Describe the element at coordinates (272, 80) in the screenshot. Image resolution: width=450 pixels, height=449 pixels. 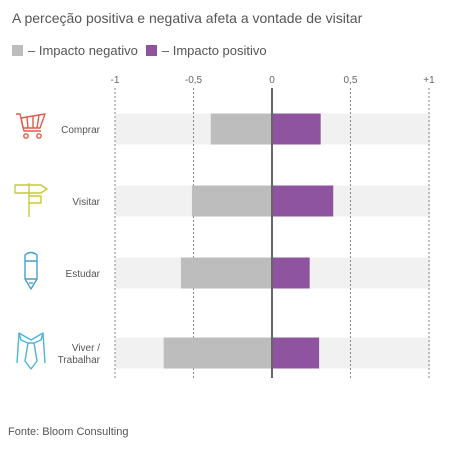
I see `tick-label-2: 0` at that location.